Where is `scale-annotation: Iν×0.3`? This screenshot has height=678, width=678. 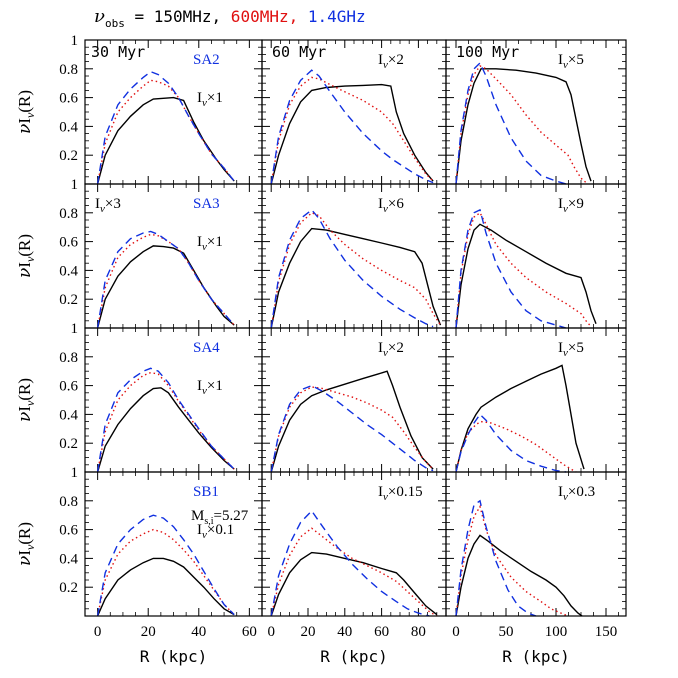 scale-annotation: Iν×0.3 is located at coordinates (576, 493).